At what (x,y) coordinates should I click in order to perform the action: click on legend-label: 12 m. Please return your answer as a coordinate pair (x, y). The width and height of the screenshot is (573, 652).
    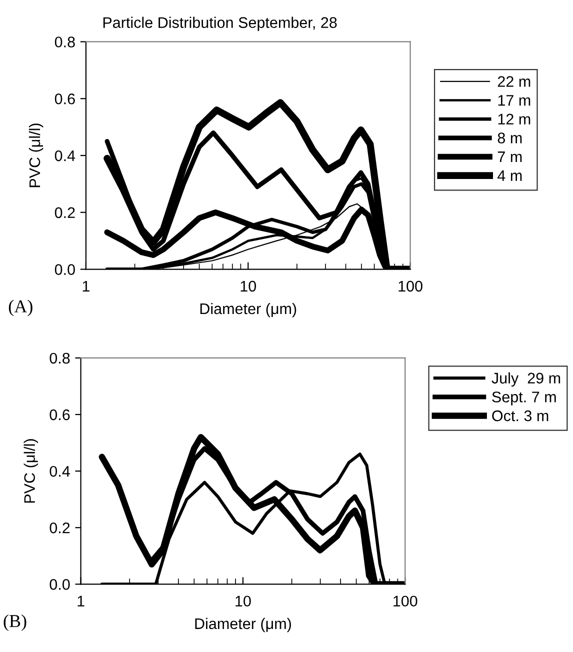
    Looking at the image, I should click on (514, 119).